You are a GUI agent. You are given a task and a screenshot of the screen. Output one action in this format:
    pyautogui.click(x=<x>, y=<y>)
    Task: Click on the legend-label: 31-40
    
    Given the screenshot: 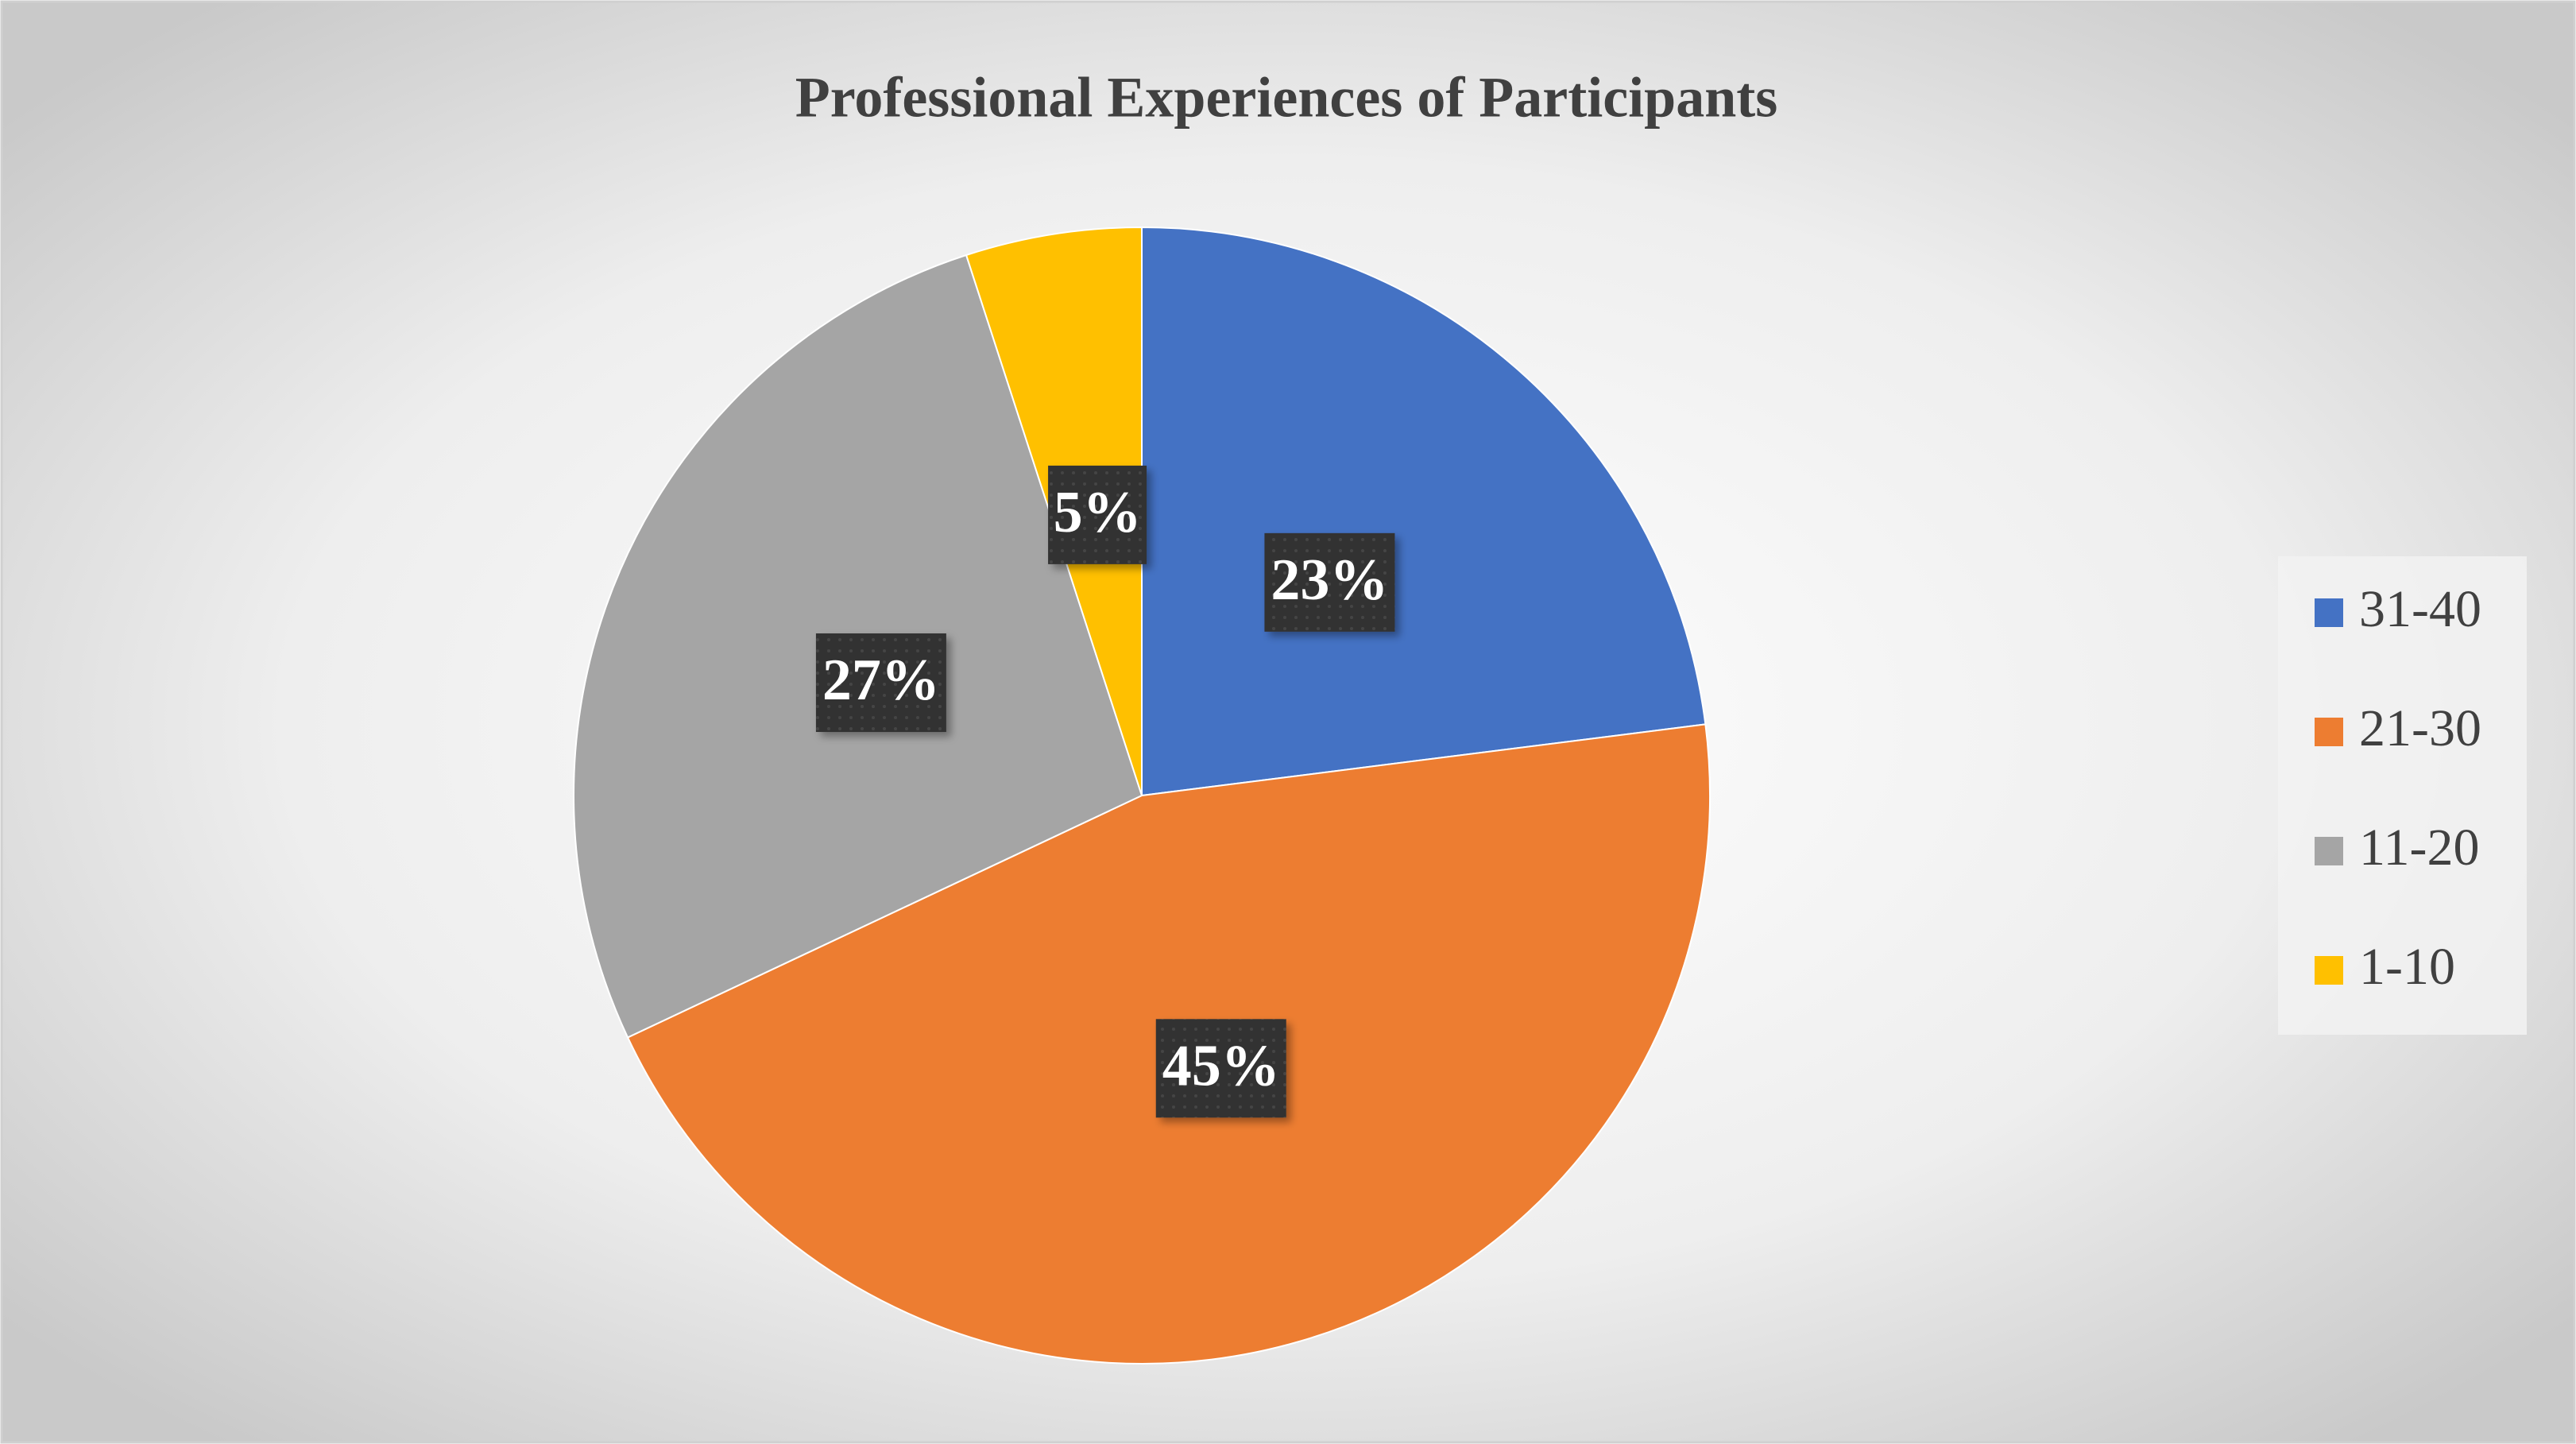 What is the action you would take?
    pyautogui.click(x=2420, y=609)
    